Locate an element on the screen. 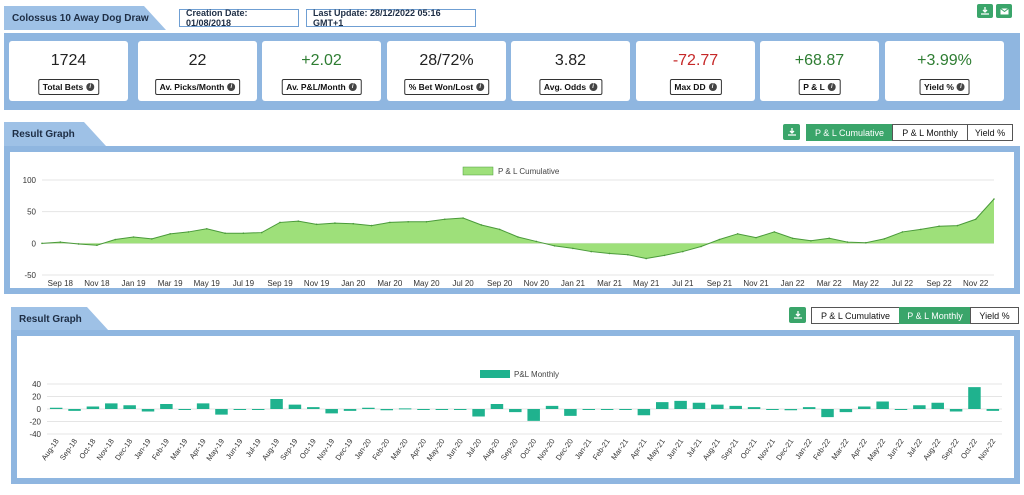  x-tick-label: Jun-20 is located at coordinates (454, 449).